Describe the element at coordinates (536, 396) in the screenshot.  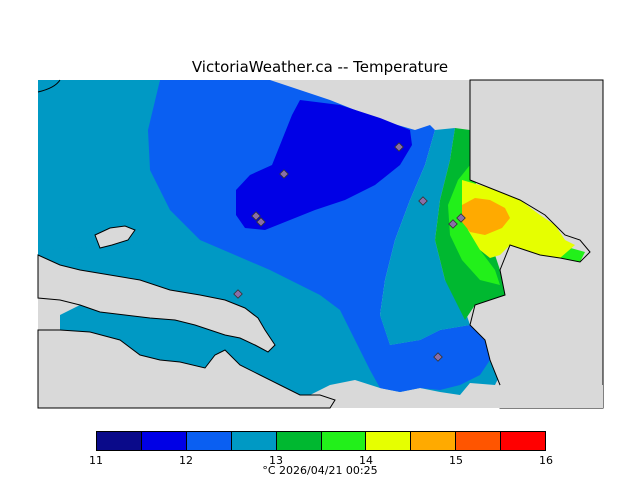
I see `land-right-fill` at that location.